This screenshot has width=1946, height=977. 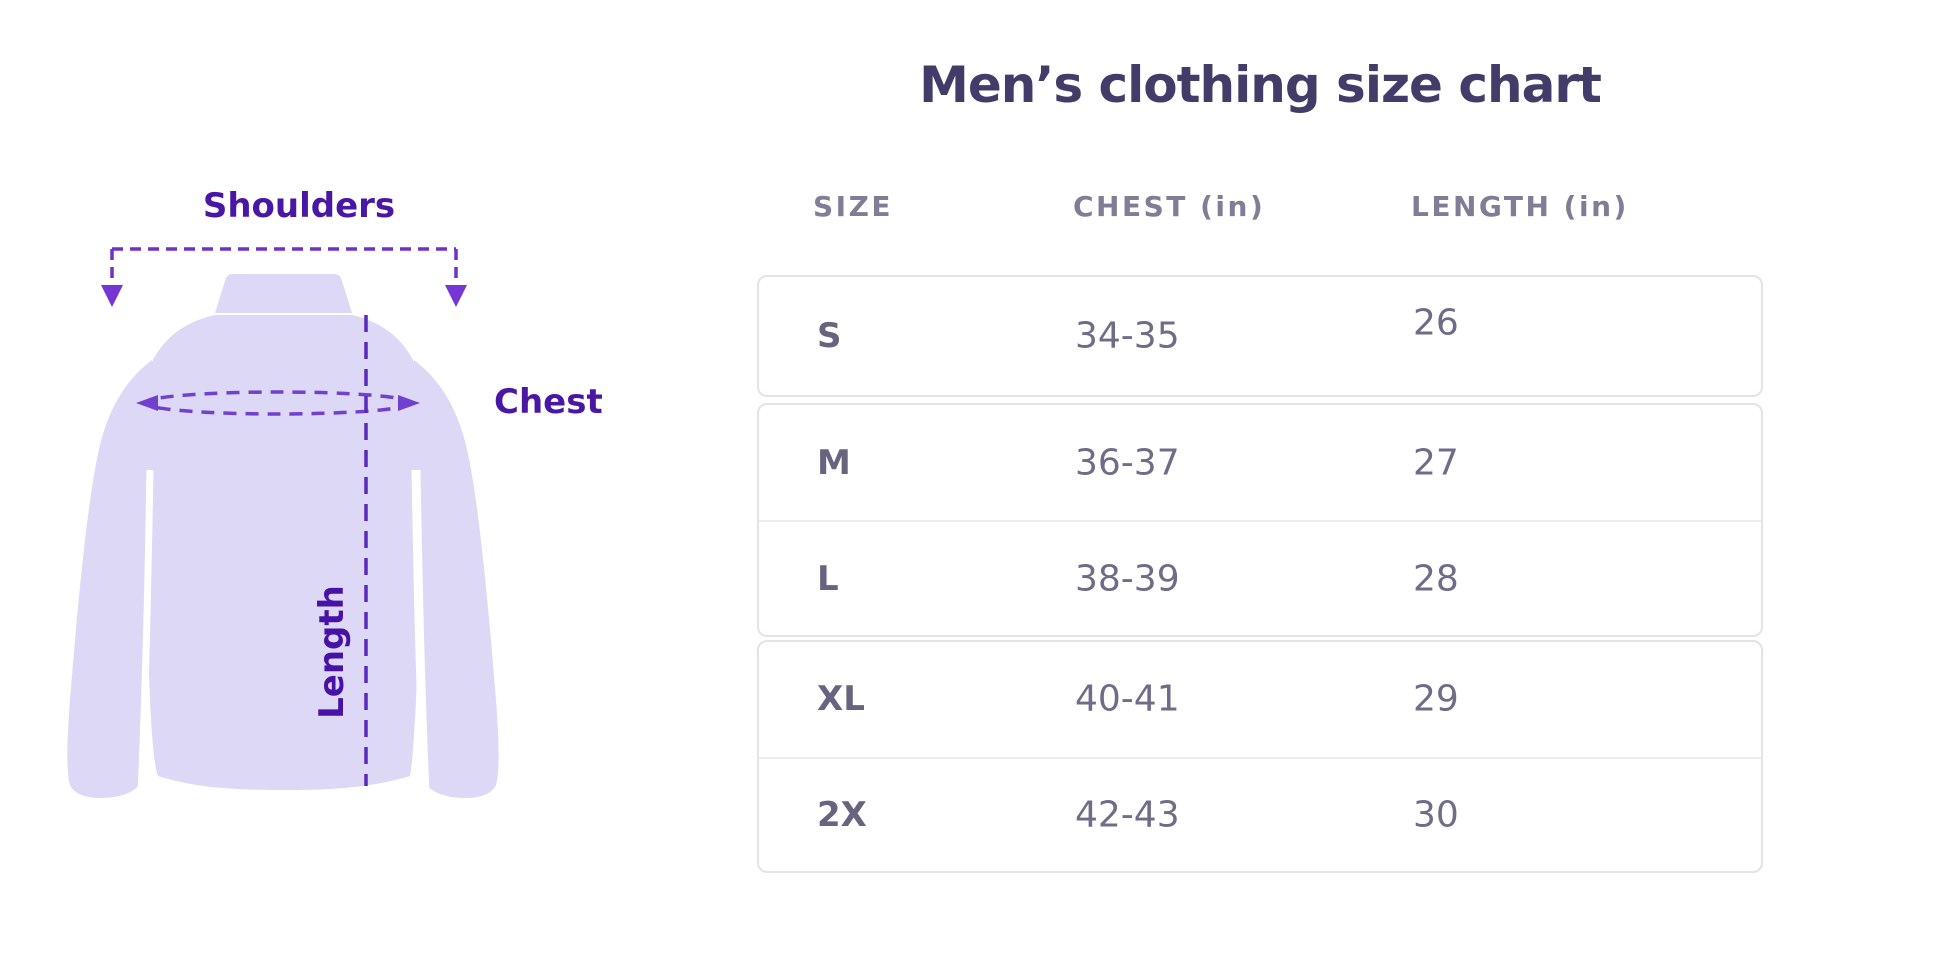 I want to click on column-header-length: LENGTH (in), so click(x=1520, y=206).